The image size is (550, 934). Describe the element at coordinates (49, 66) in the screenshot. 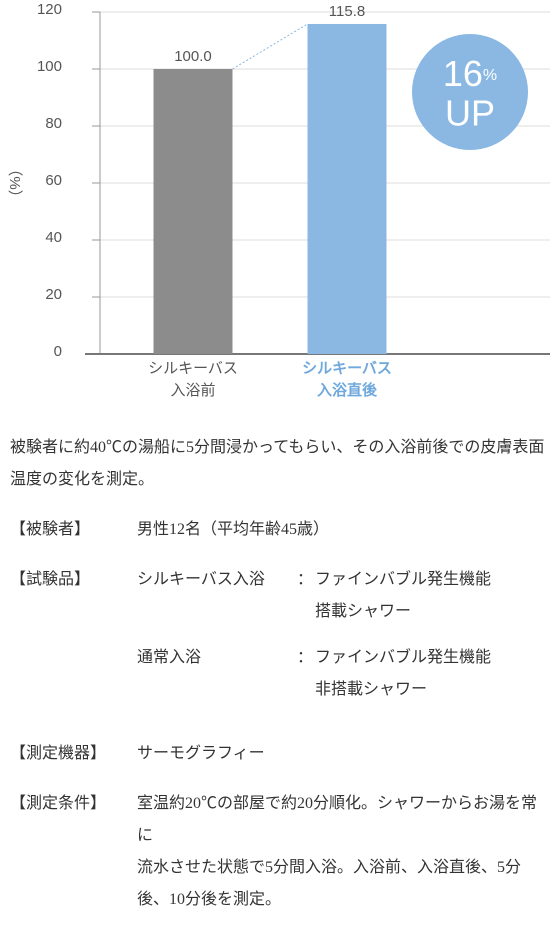

I see `y-tick-label: 100` at that location.